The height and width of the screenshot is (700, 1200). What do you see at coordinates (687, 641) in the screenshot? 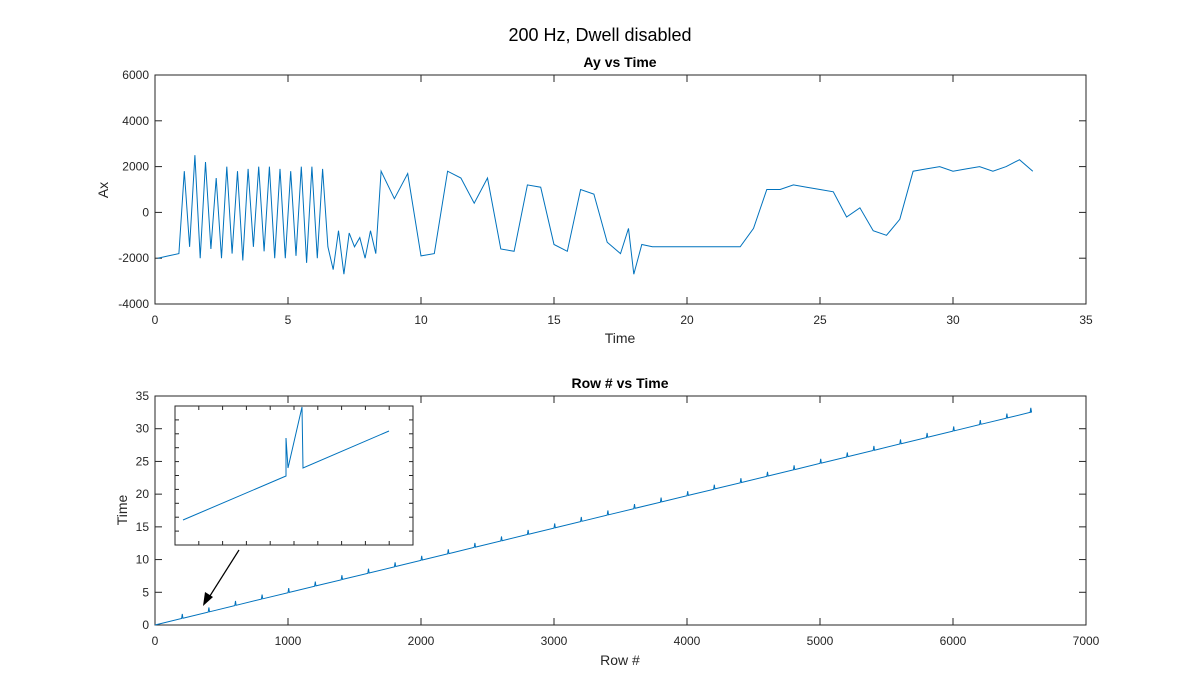
I see `x-tick-label: 4000` at bounding box center [687, 641].